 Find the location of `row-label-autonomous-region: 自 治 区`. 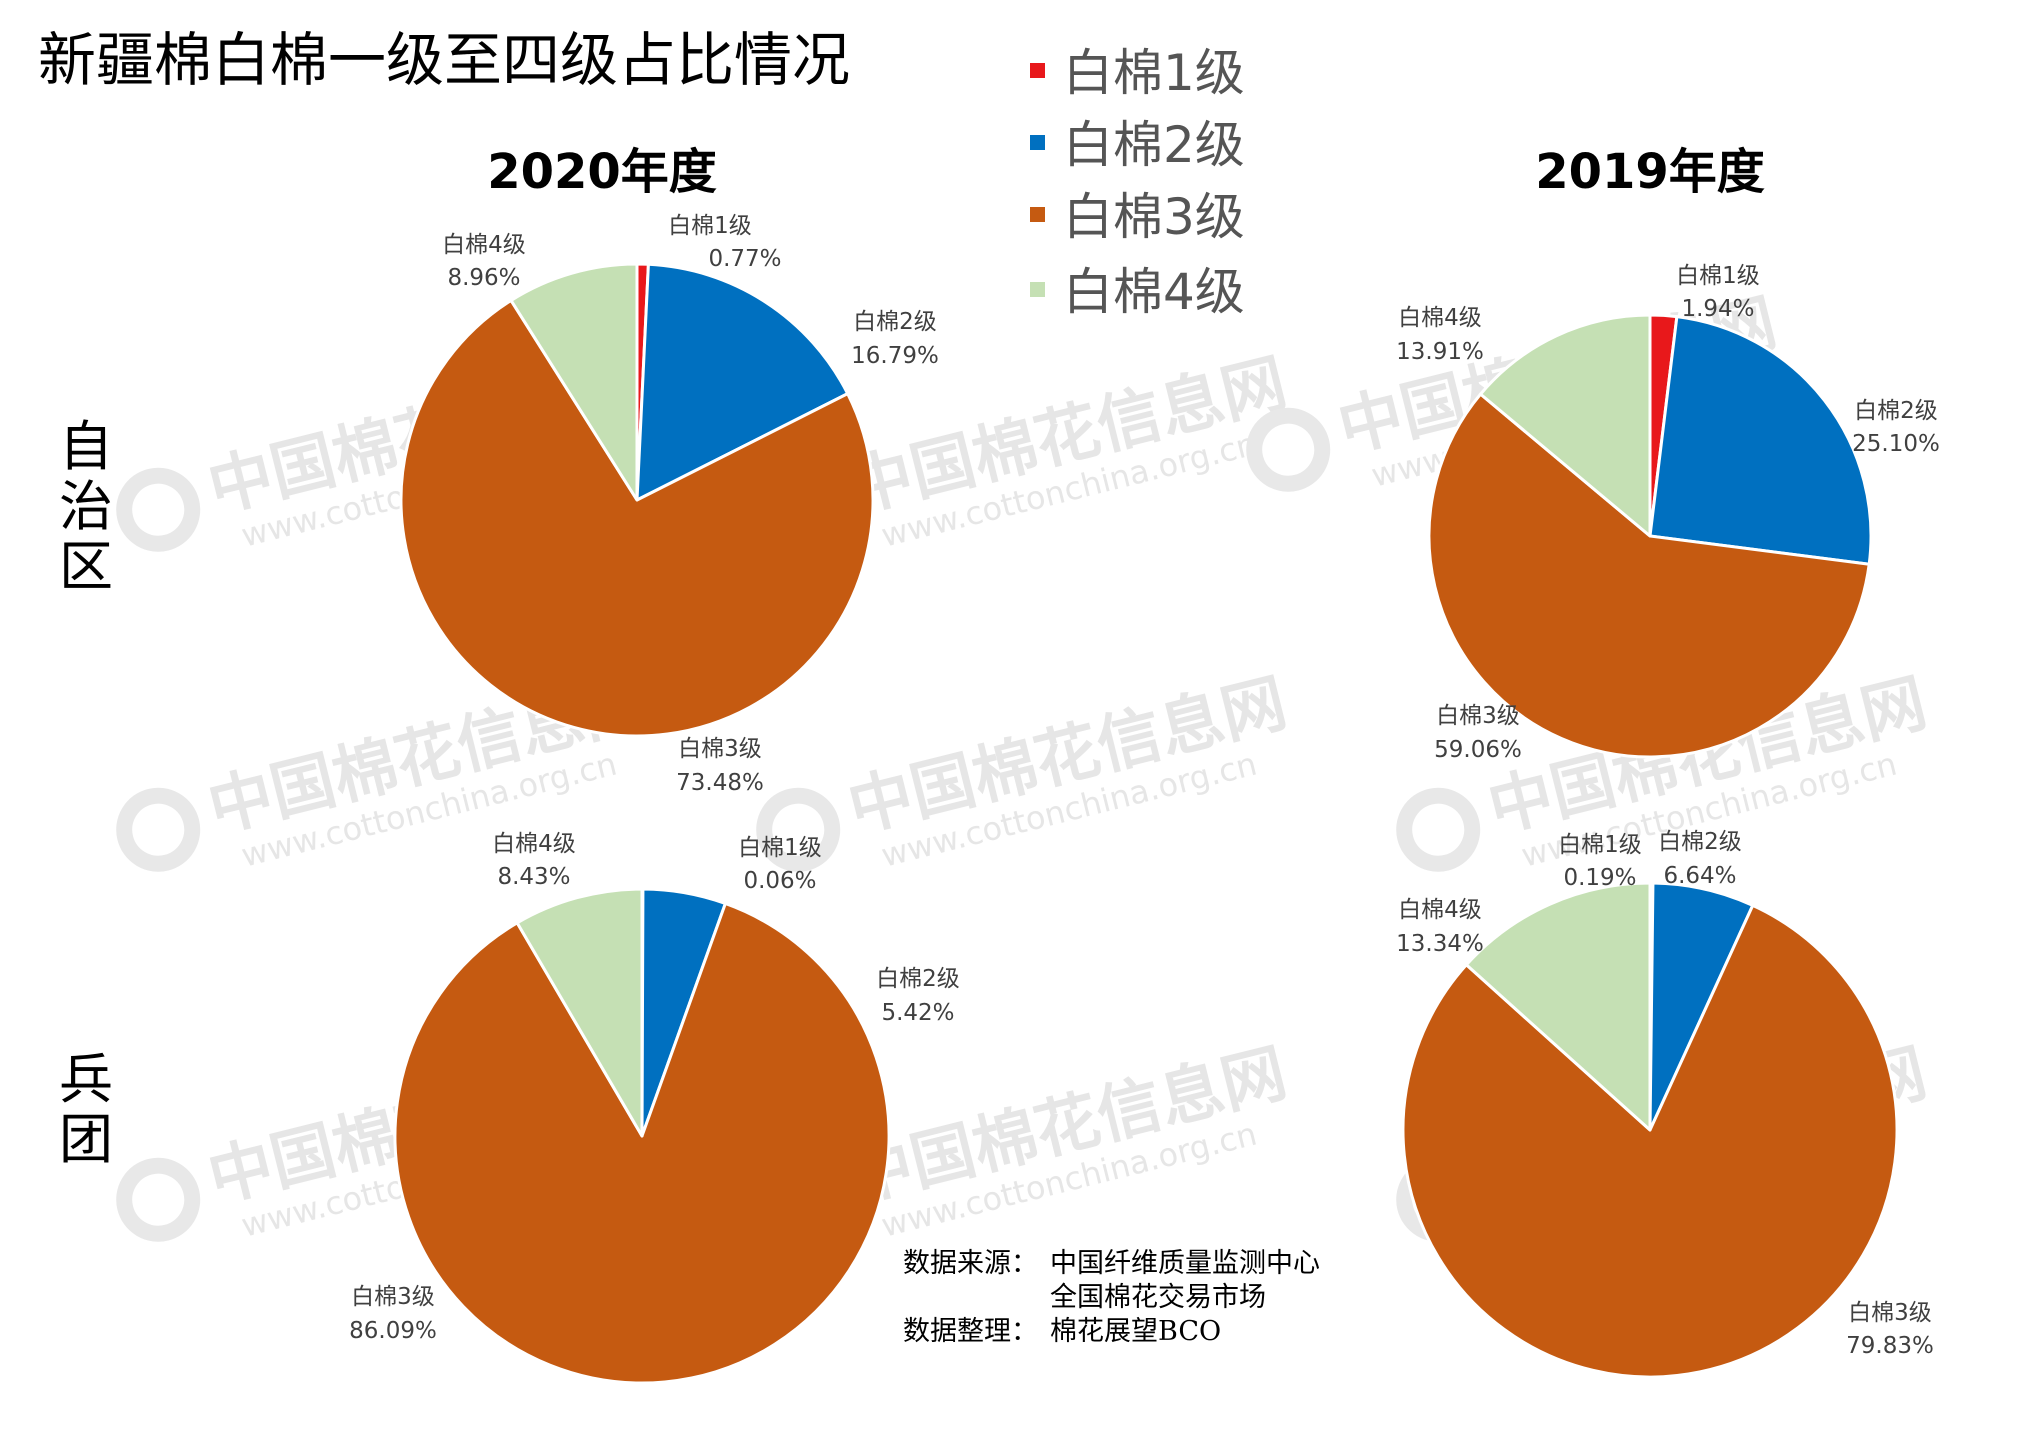

row-label-autonomous-region: 自 治 区 is located at coordinates (86, 506).